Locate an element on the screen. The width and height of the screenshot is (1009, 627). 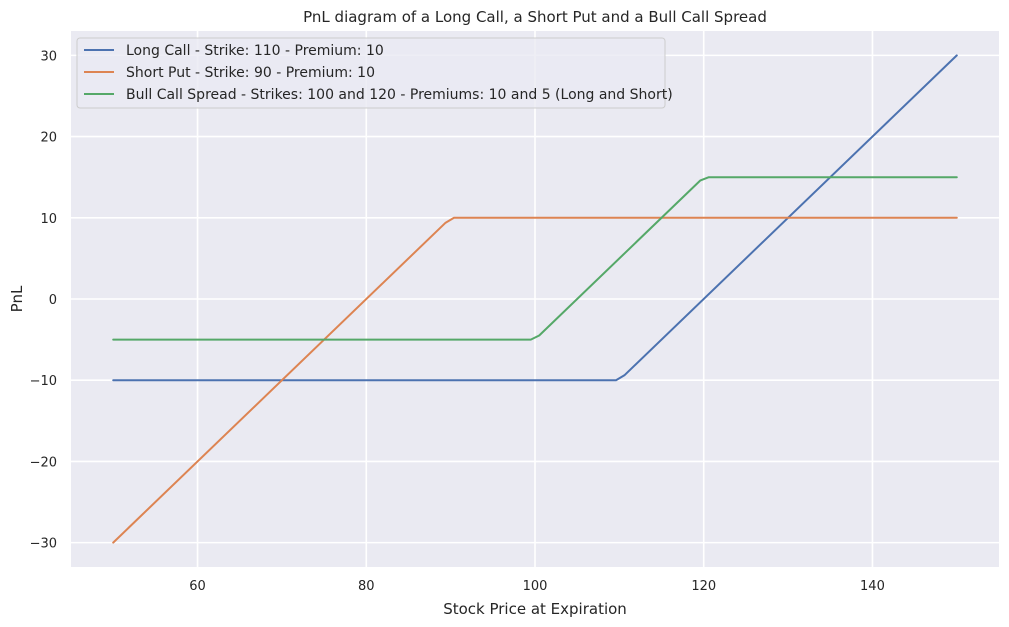
y-tick-label: −20 is located at coordinates (43, 462).